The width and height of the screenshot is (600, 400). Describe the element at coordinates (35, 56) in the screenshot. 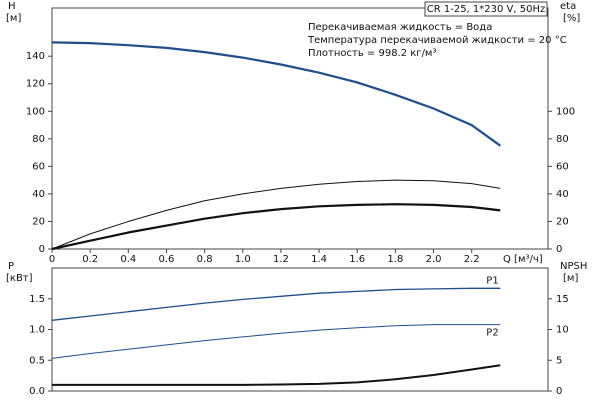

I see `y-tick-label: 140` at that location.